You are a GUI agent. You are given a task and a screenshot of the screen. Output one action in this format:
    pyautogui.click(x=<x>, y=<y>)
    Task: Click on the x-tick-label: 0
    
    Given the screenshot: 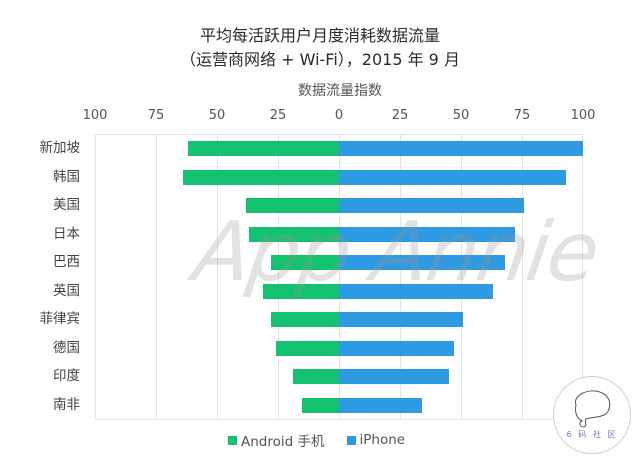 What is the action you would take?
    pyautogui.click(x=339, y=115)
    